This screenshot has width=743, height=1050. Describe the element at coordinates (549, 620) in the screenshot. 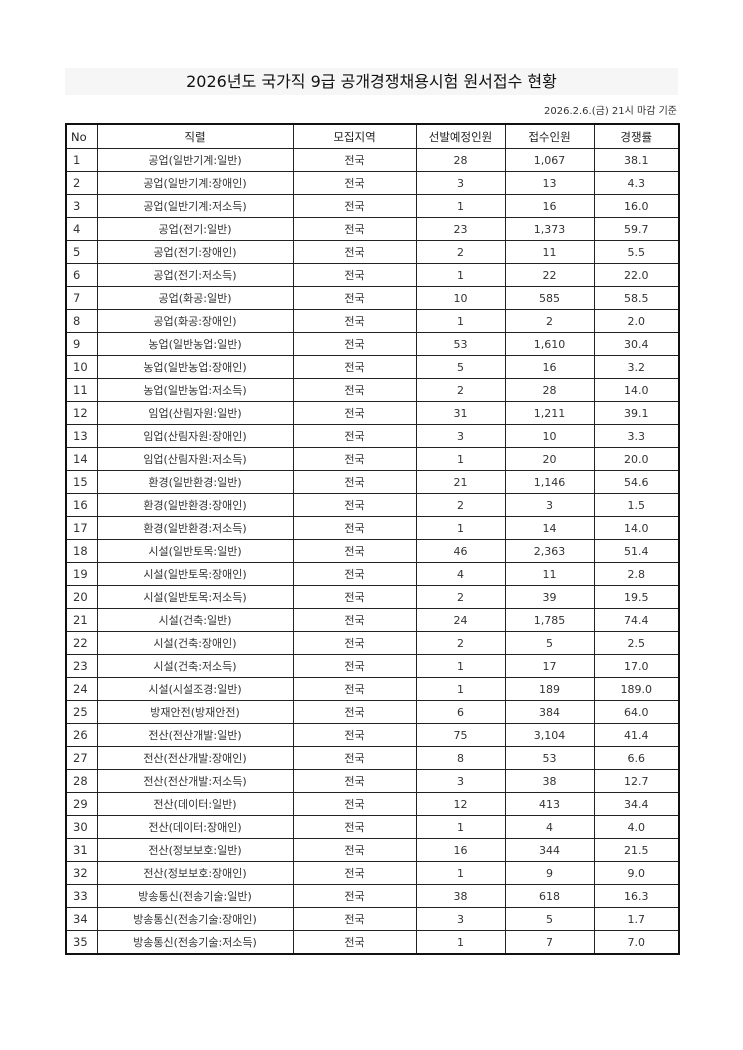

I see `cell-applicants: 1,785` at that location.